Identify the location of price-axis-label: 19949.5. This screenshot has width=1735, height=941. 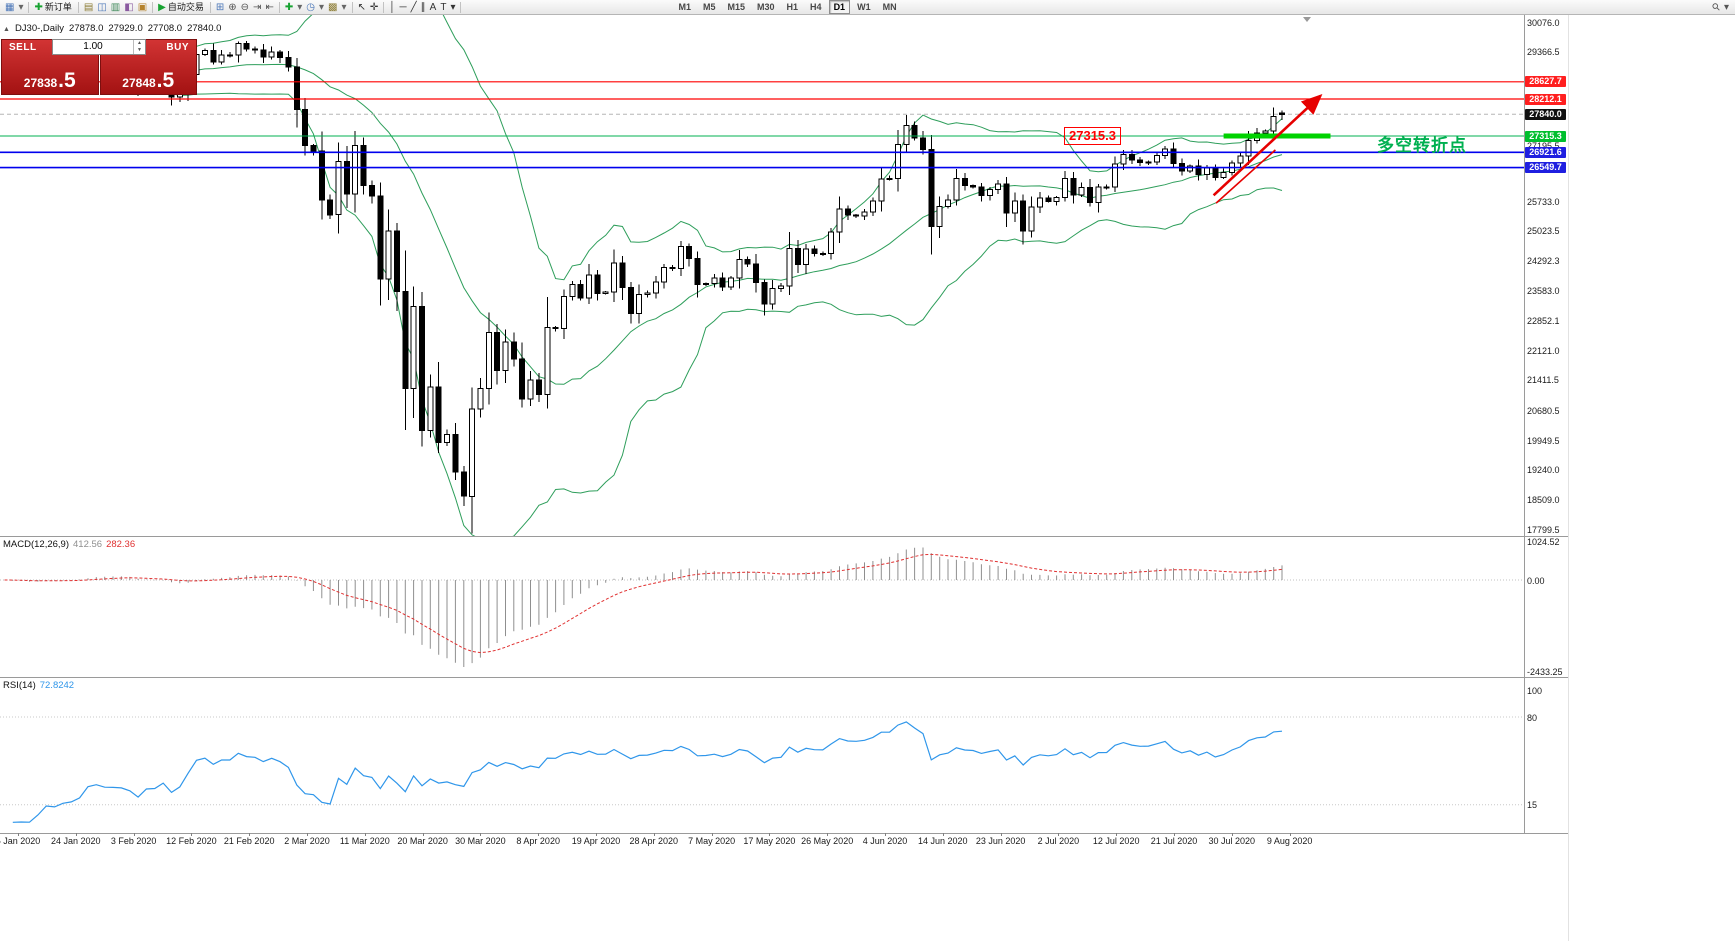
(1543, 440).